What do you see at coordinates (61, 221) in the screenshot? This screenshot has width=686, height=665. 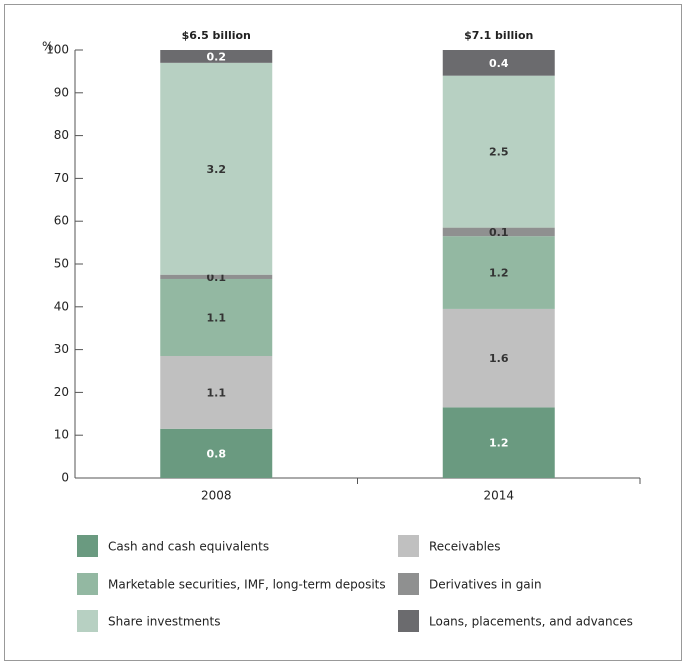 I see `y-tick-label: 60` at bounding box center [61, 221].